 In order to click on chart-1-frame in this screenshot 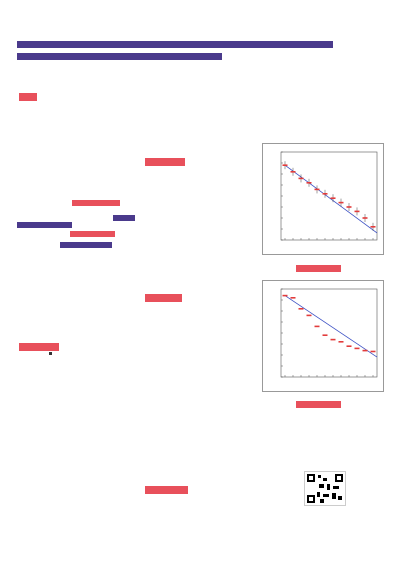, I will do `click(323, 199)`.